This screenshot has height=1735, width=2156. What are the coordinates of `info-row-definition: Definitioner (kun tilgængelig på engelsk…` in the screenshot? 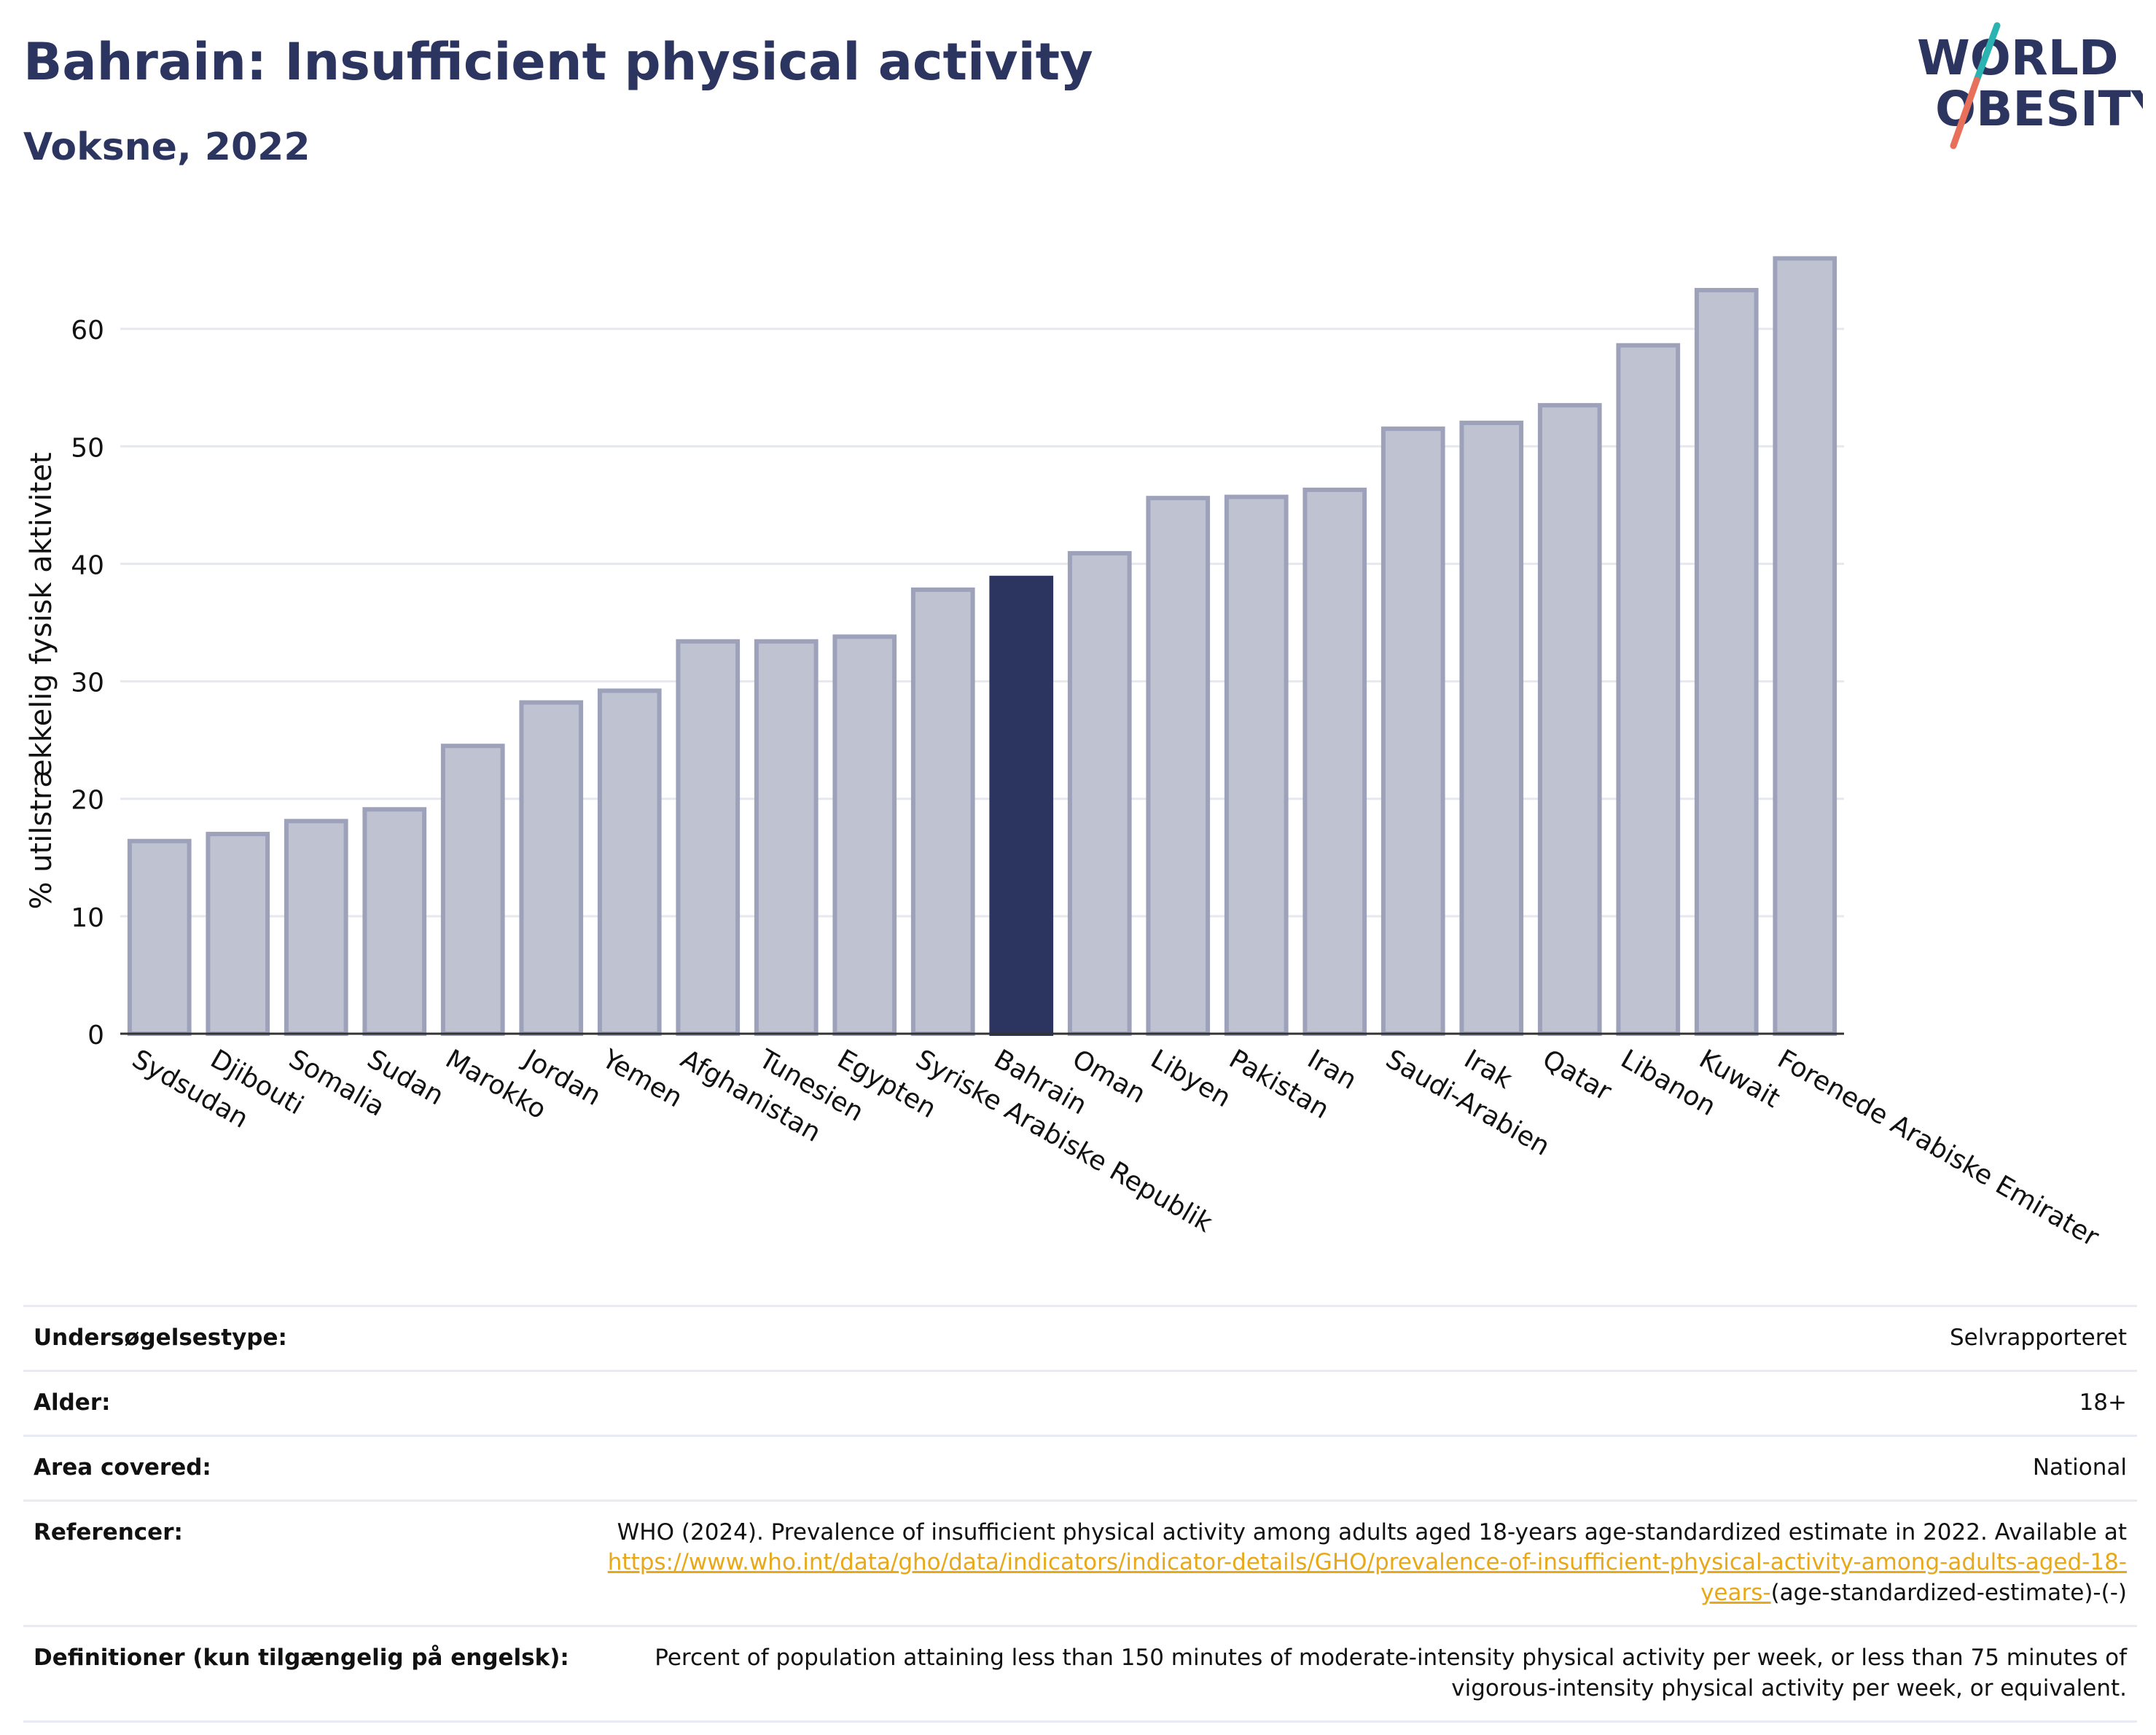 It's located at (1080, 1674).